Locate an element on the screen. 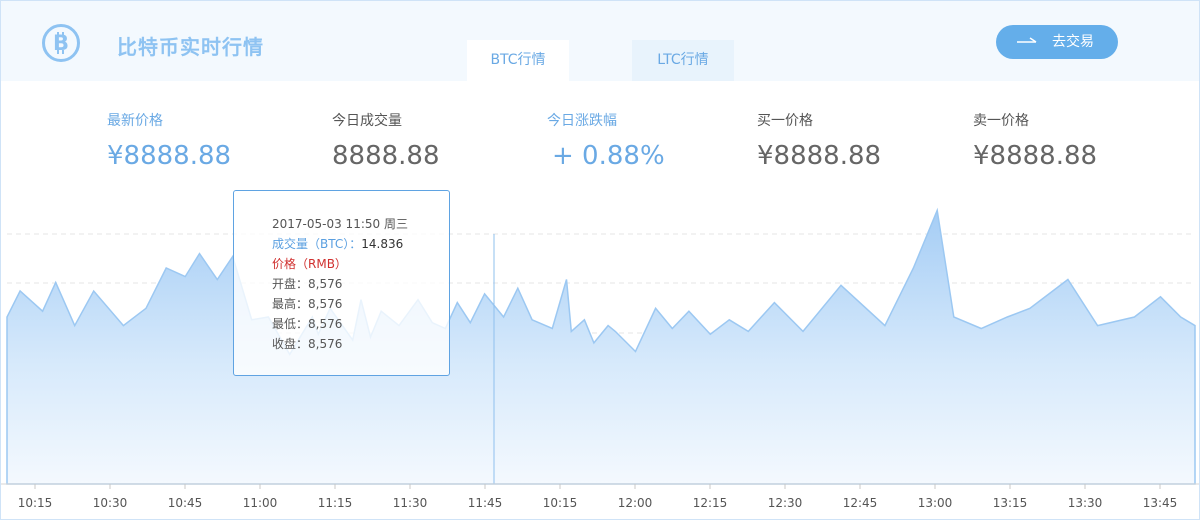  x-tick-label: 11:30 is located at coordinates (410, 503).